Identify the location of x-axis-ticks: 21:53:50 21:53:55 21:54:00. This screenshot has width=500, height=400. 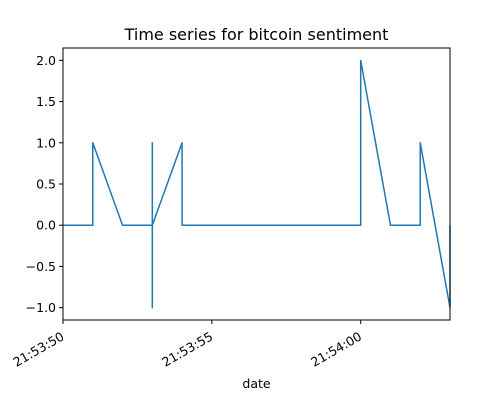
(187, 345).